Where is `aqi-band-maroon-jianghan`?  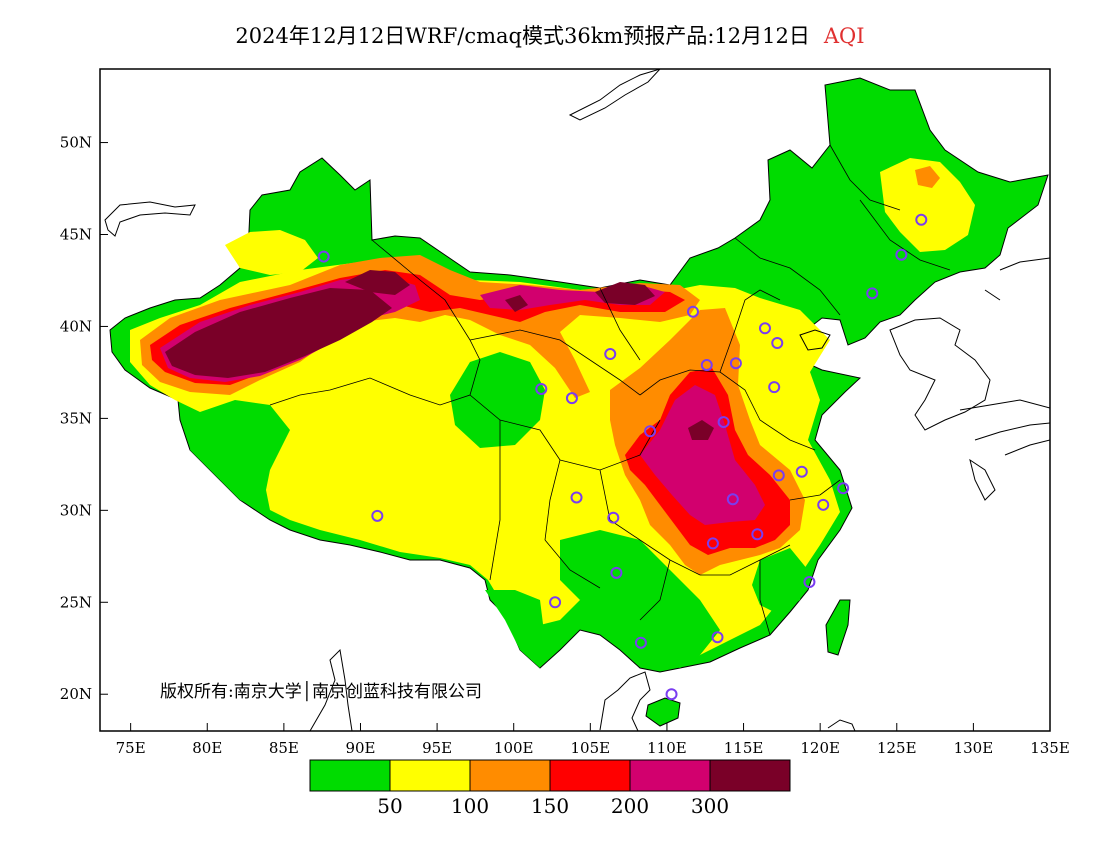 aqi-band-maroon-jianghan is located at coordinates (701, 430).